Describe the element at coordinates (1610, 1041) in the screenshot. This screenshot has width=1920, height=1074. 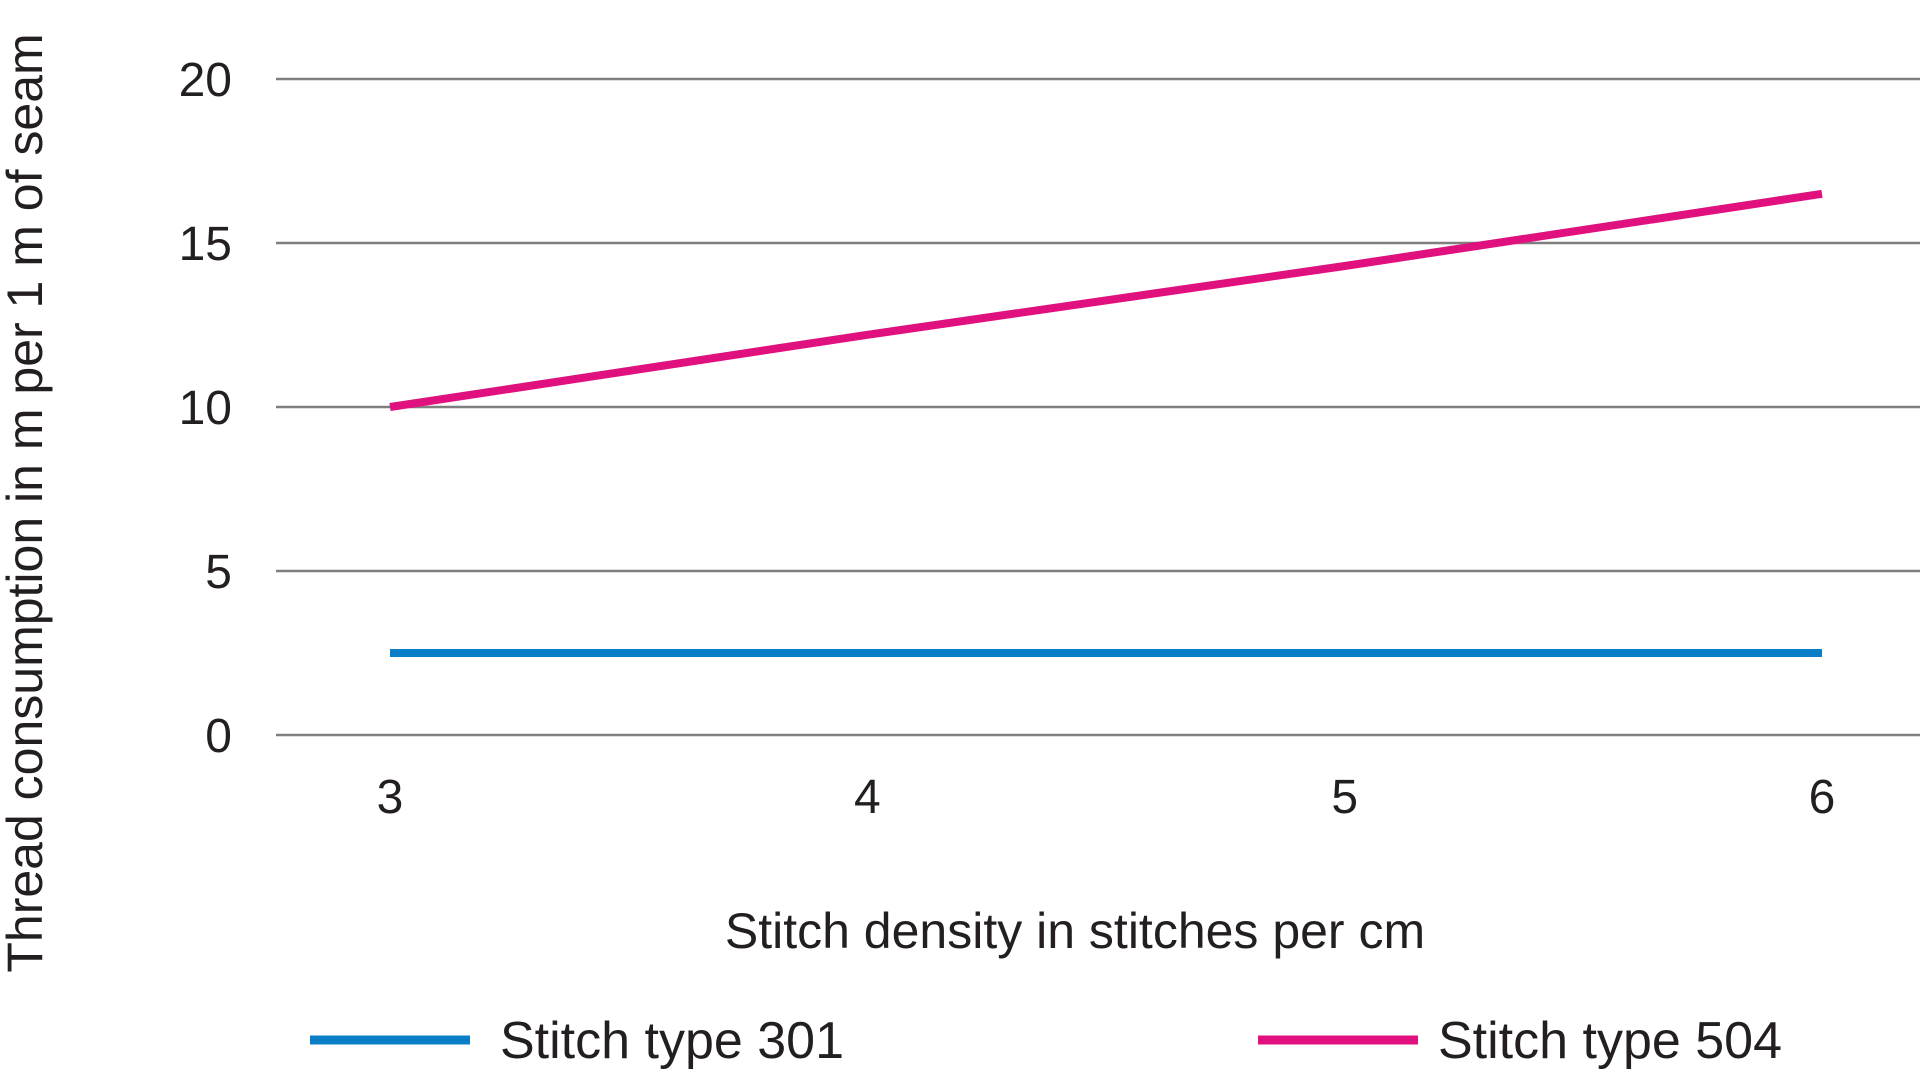
I see `legend-label-2: Stitch type 504` at that location.